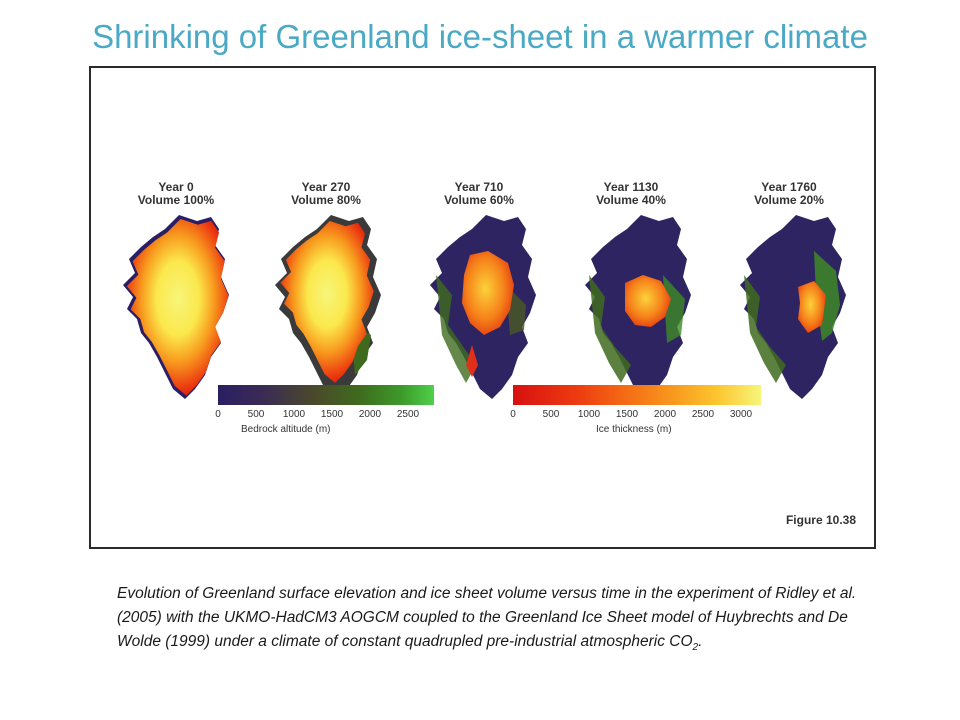 This screenshot has height=720, width=960. I want to click on panel-label-2: Year 270 Volume 80%, so click(326, 194).